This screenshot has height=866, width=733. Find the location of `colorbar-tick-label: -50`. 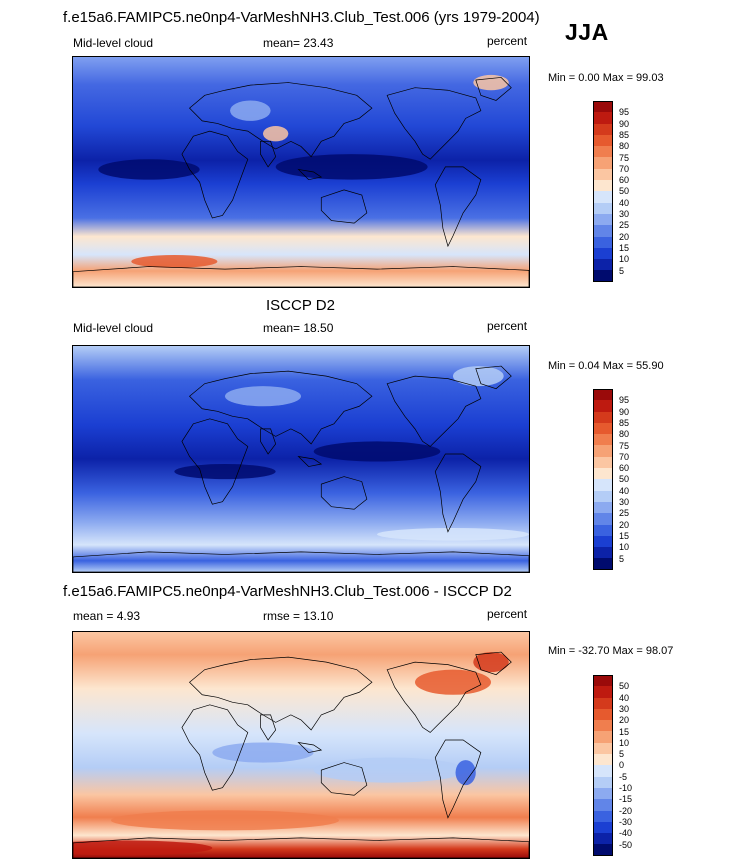

colorbar-tick-label: -50 is located at coordinates (626, 844).